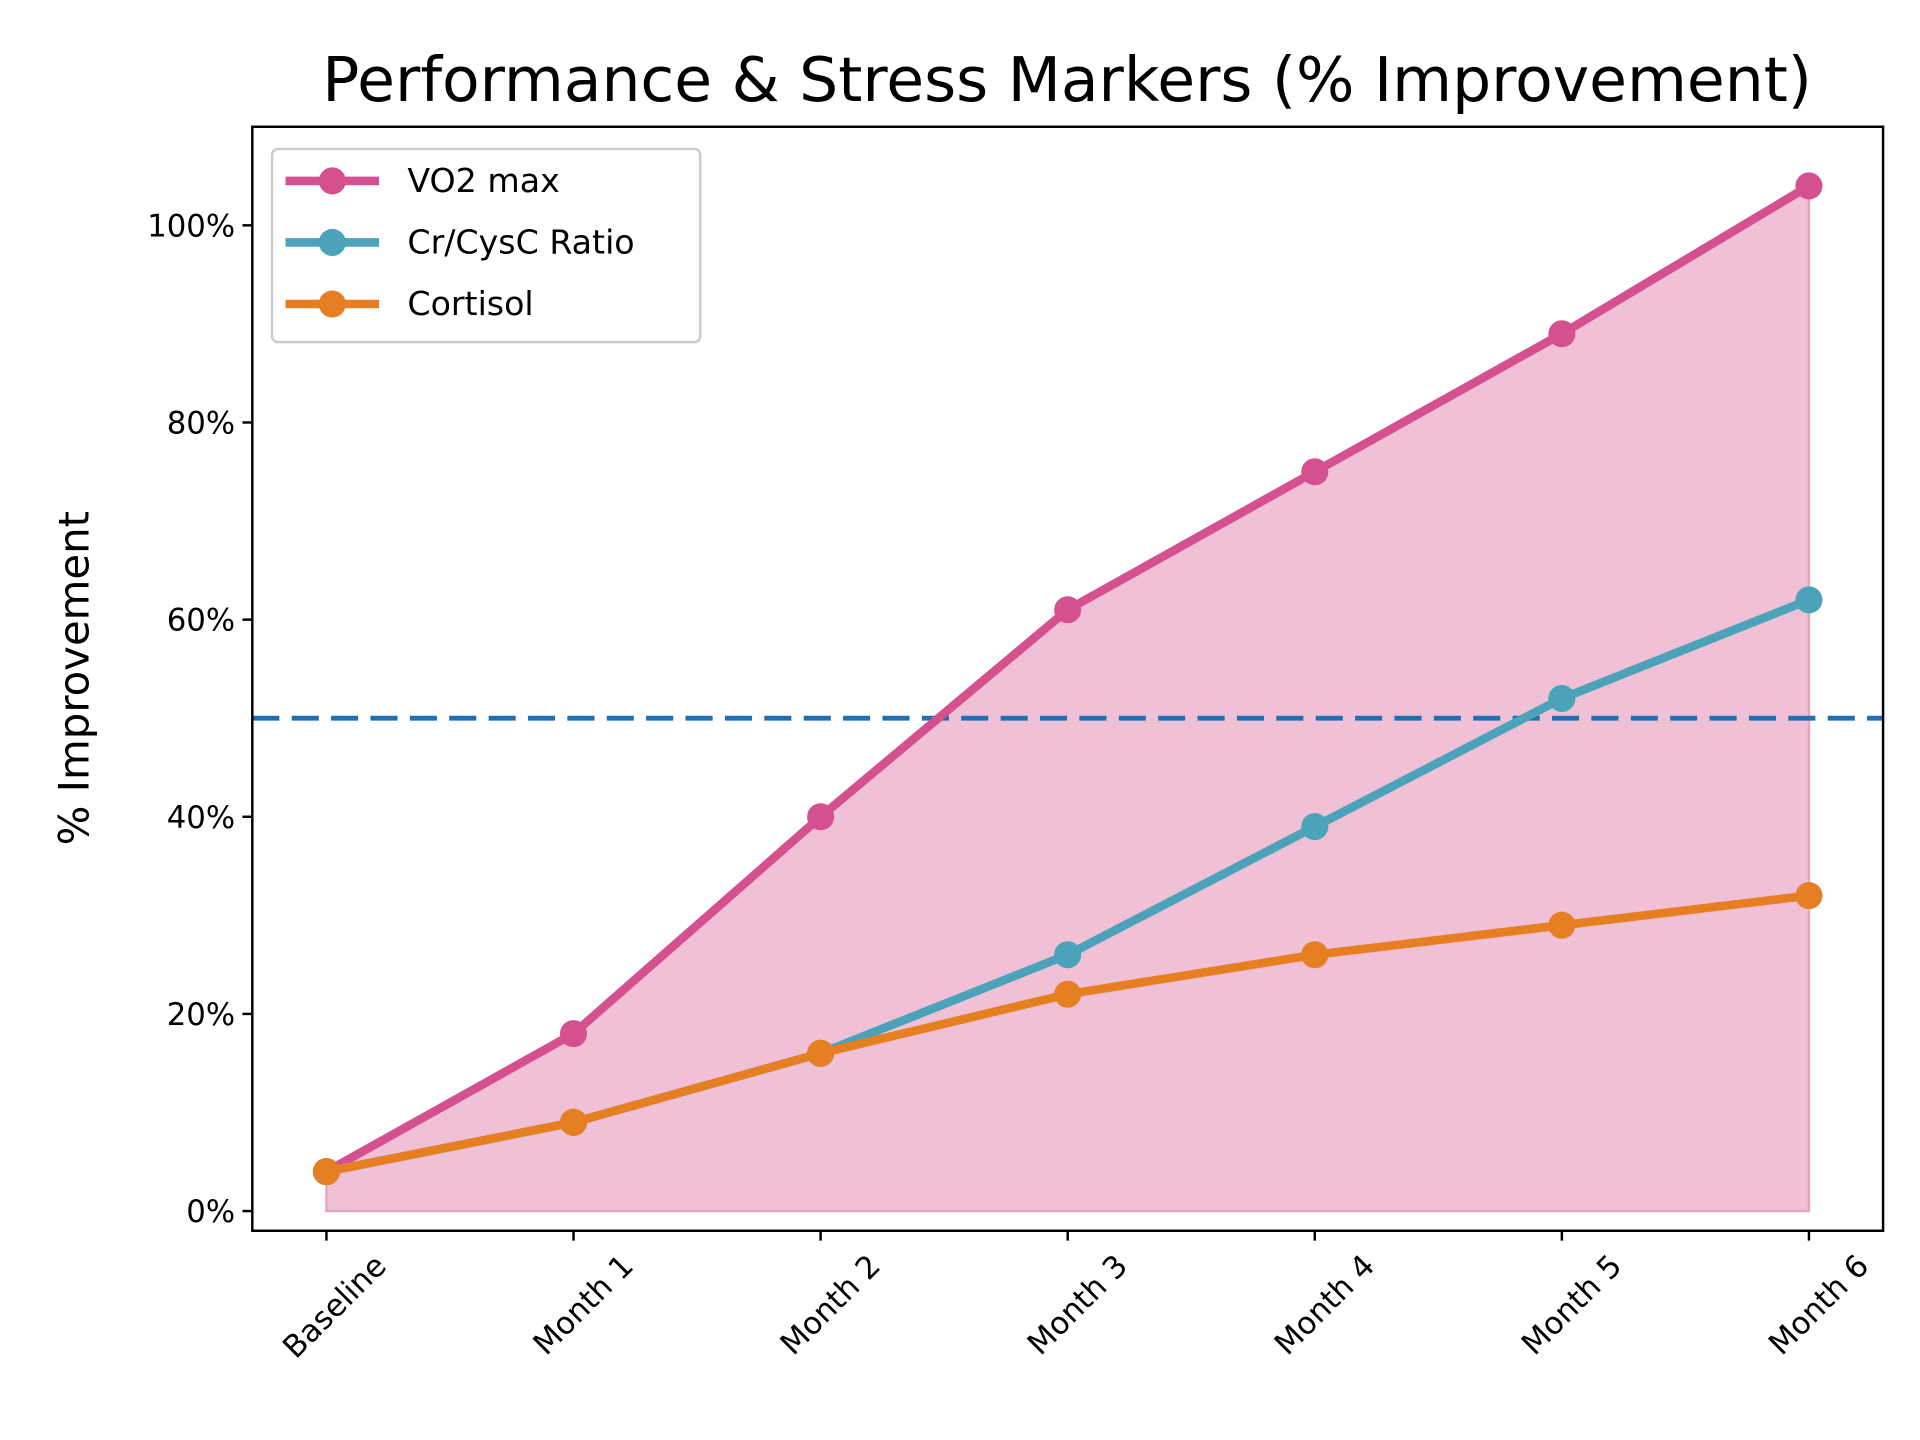 The image size is (1920, 1440). What do you see at coordinates (520, 242) in the screenshot?
I see `legend-label: Cr/CysC Ratio` at bounding box center [520, 242].